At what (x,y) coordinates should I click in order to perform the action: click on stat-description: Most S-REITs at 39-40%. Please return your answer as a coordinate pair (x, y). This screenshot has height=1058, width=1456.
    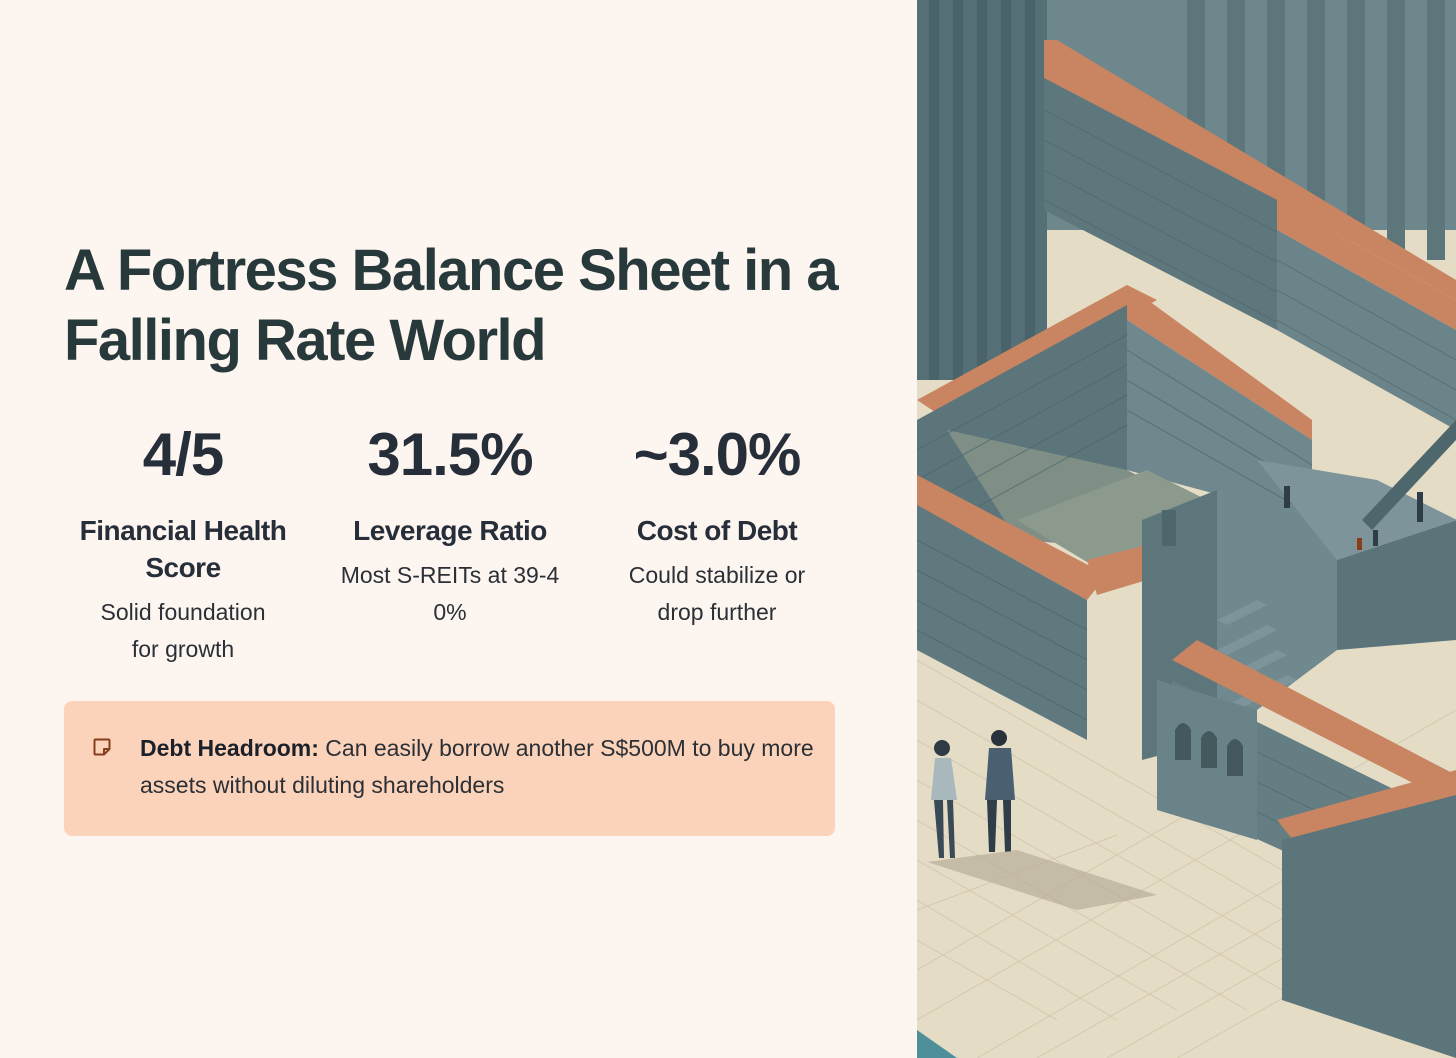
    Looking at the image, I should click on (450, 593).